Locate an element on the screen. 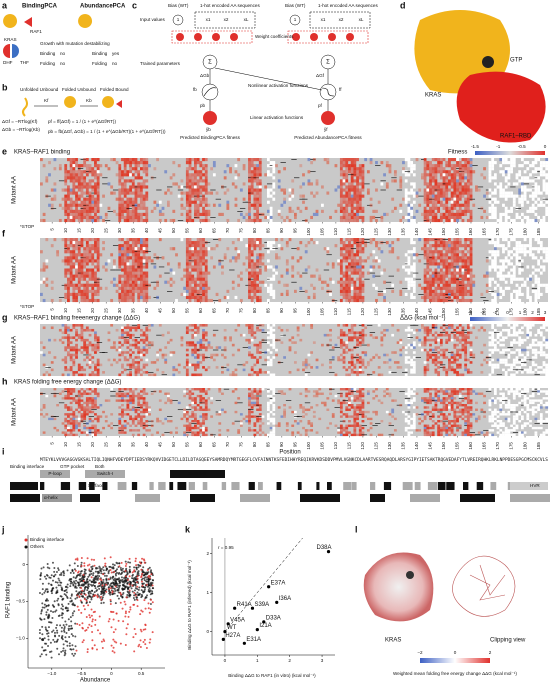  x-tick-label: 5 is located at coordinates (51, 309).